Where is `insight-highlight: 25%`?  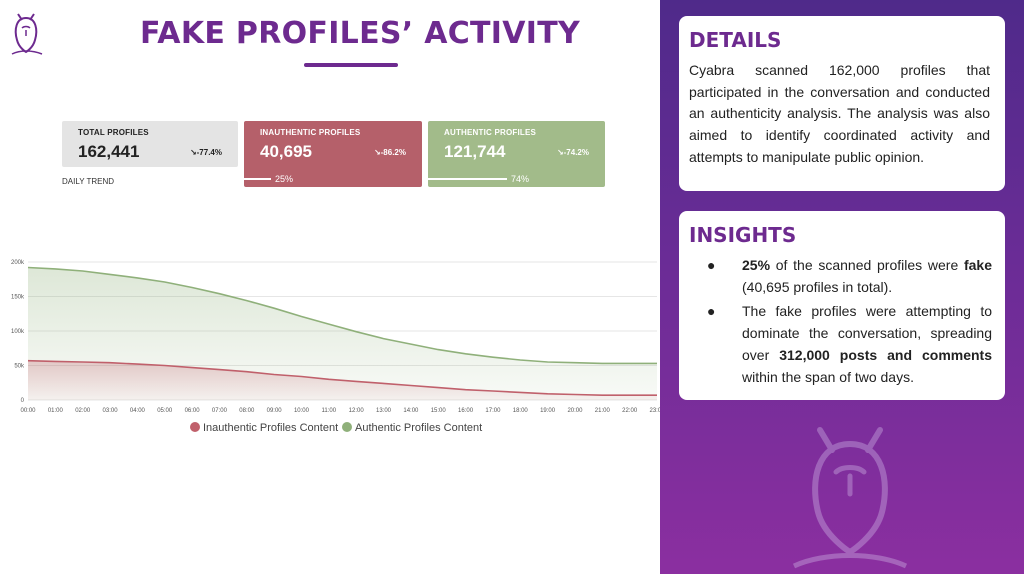 insight-highlight: 25% is located at coordinates (756, 265).